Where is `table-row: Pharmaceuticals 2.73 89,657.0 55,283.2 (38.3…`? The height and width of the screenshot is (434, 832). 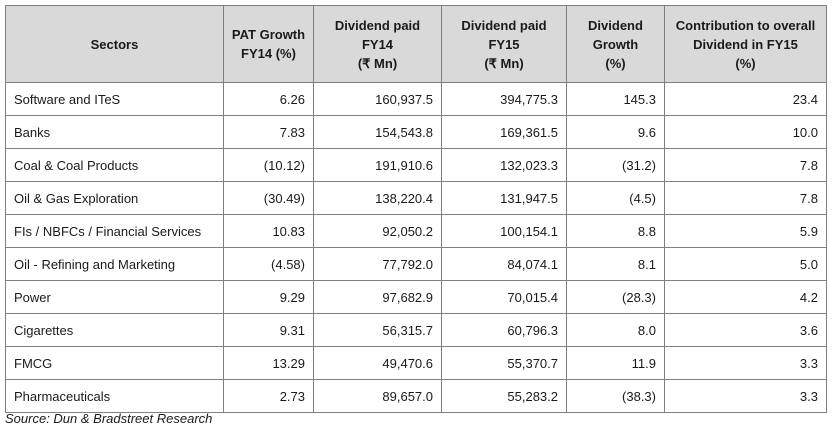
table-row: Pharmaceuticals 2.73 89,657.0 55,283.2 (38.3… is located at coordinates (416, 396).